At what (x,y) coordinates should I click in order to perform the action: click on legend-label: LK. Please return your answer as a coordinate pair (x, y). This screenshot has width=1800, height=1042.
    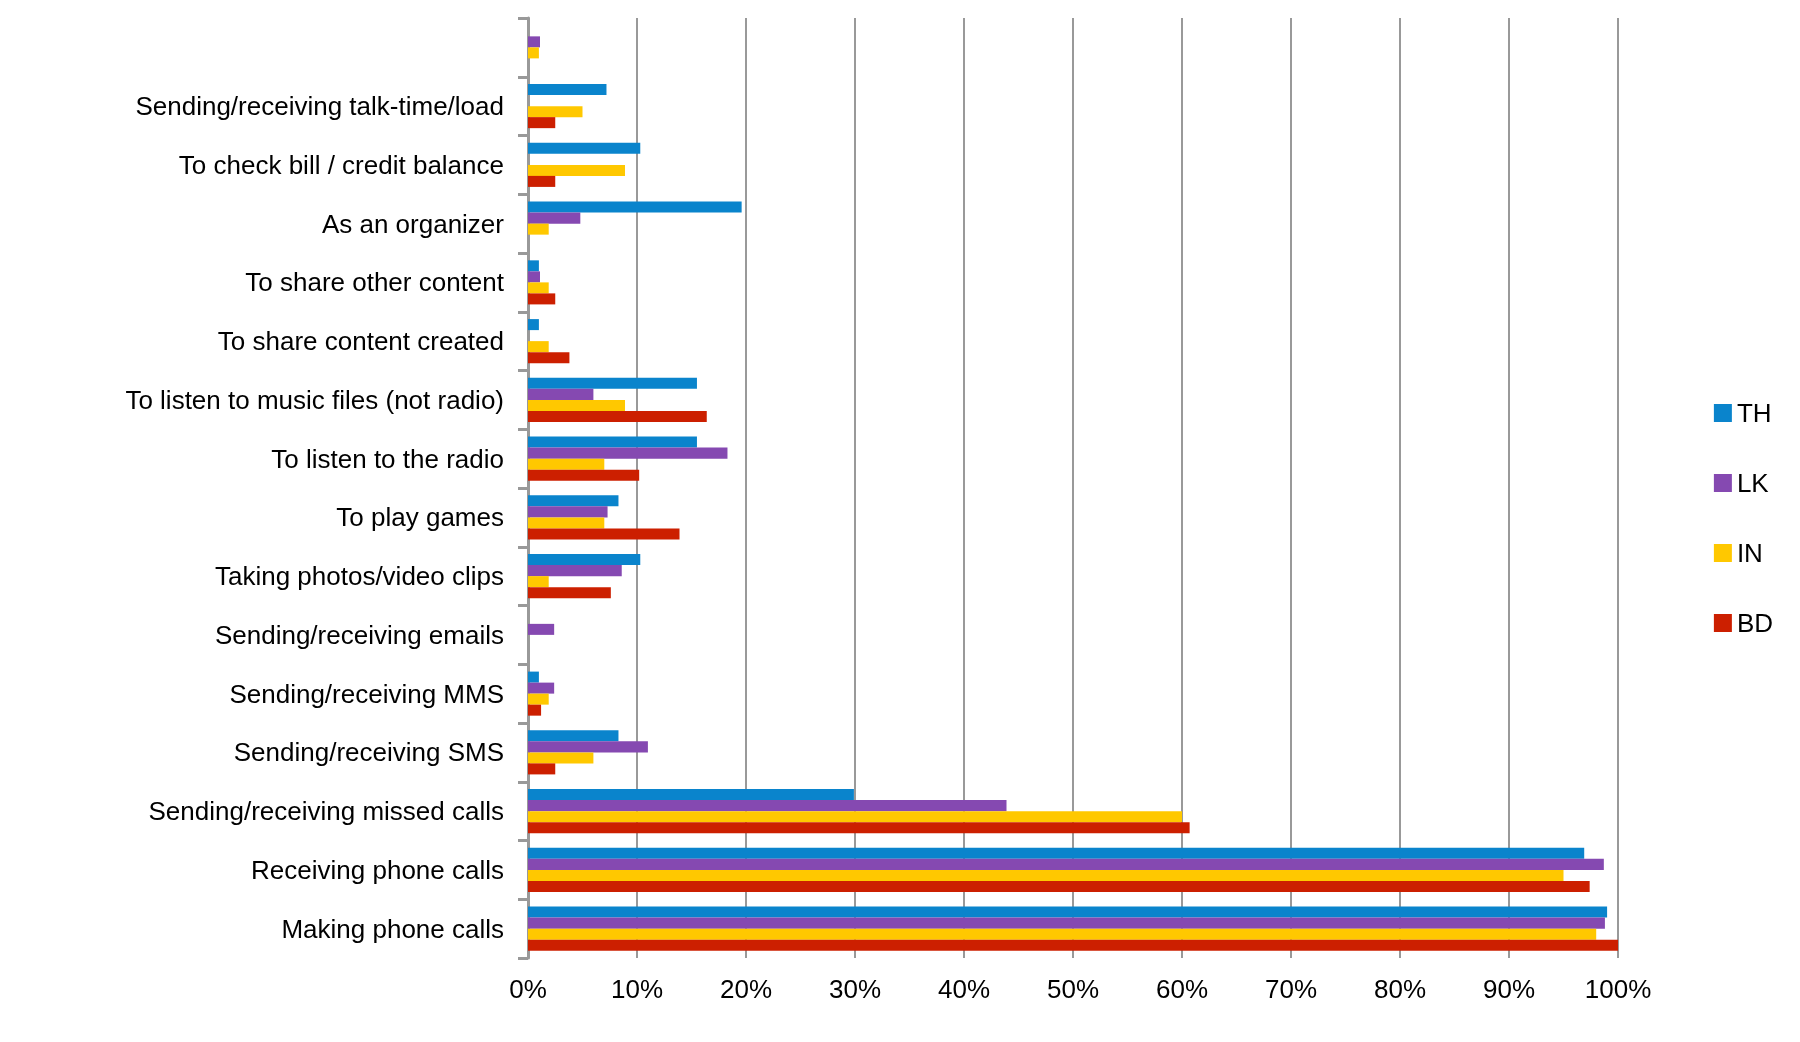
    Looking at the image, I should click on (1753, 483).